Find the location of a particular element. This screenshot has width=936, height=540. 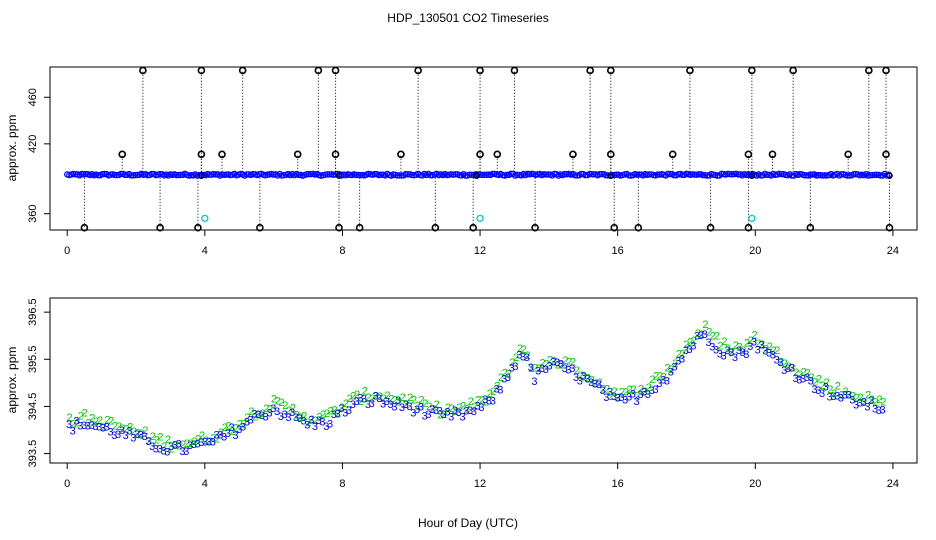

bottom-x-tick-label: 20 is located at coordinates (755, 484).